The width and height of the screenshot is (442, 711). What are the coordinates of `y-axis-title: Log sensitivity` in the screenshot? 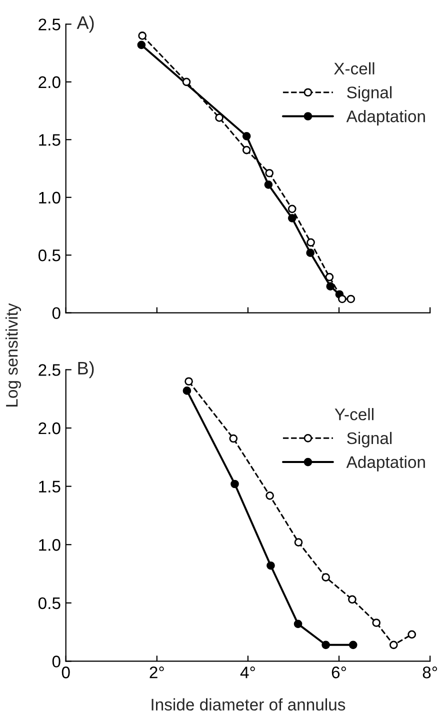 It's located at (13, 354).